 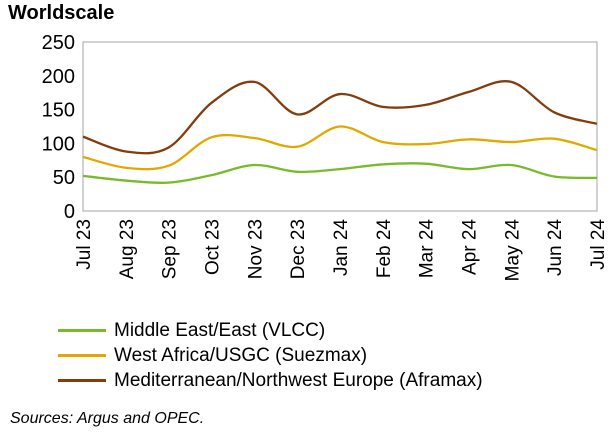 I want to click on legend-item: Mediterranean/Northwest Europe (Aframax), so click(x=270, y=380).